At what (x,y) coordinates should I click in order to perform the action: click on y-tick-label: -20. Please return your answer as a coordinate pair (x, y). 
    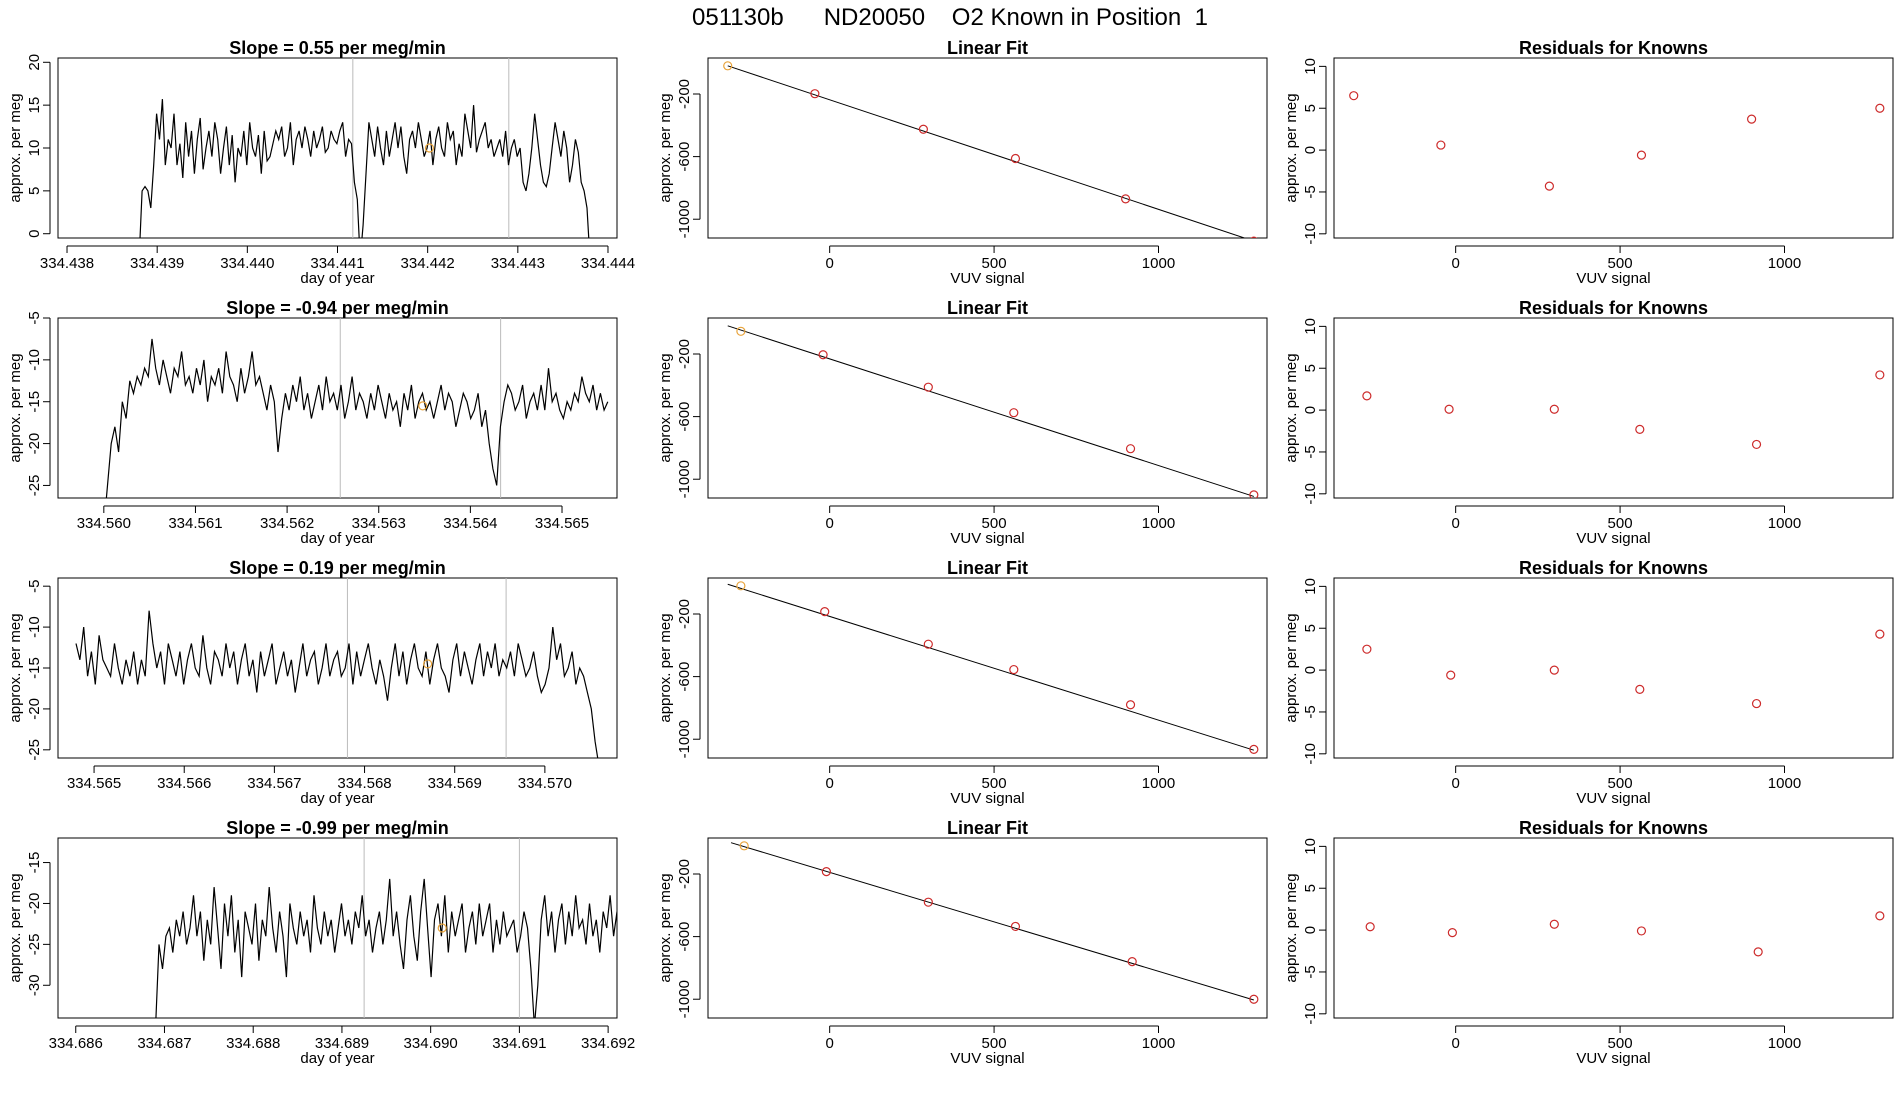
    Looking at the image, I should click on (34, 709).